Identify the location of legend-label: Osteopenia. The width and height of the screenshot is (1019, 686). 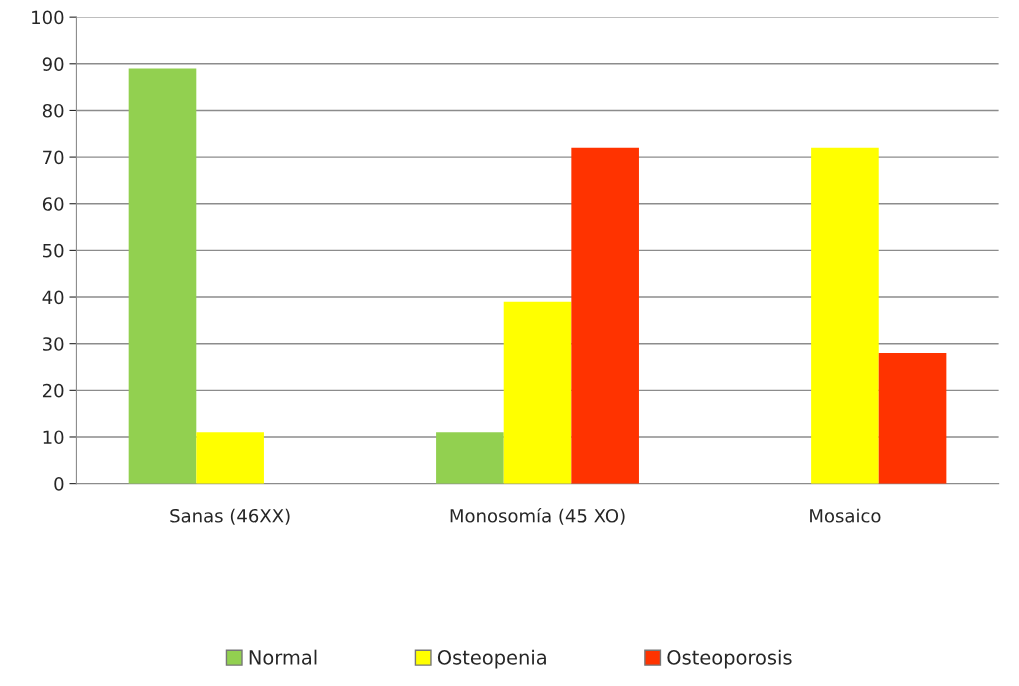
(491, 659).